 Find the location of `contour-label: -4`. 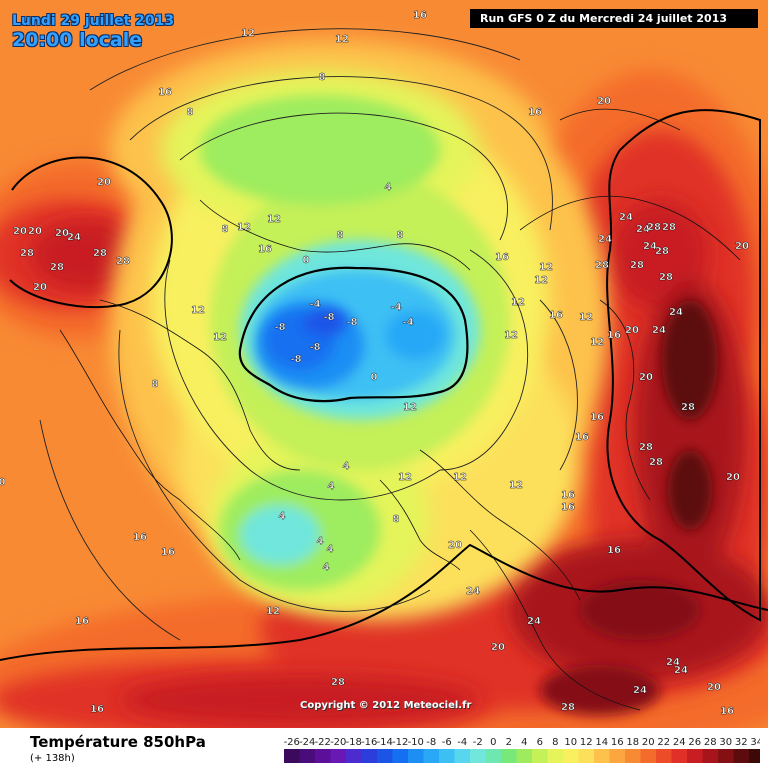

contour-label: -4 is located at coordinates (314, 304).